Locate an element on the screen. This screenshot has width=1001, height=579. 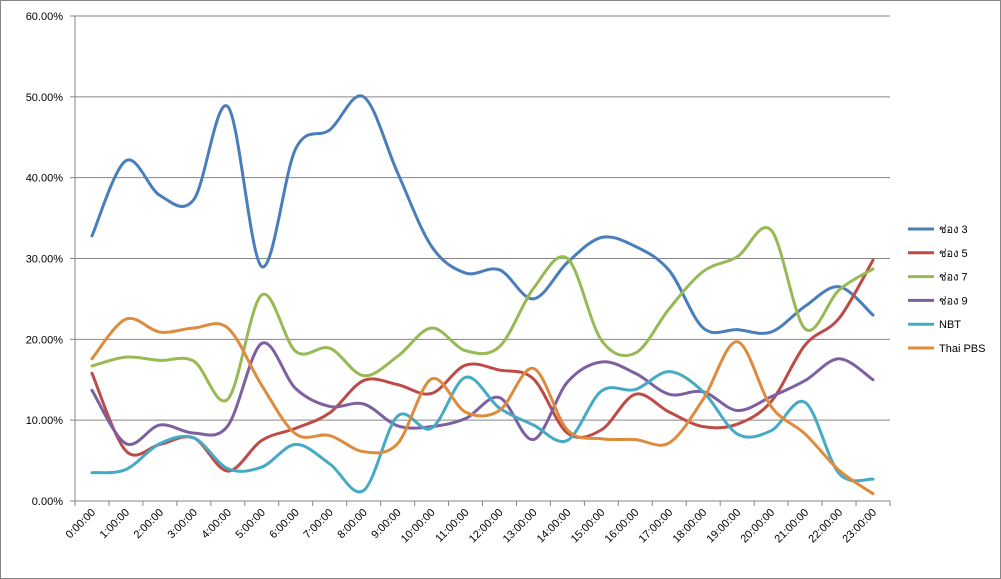
x-tick-label: 19:00:00 is located at coordinates (724, 526).